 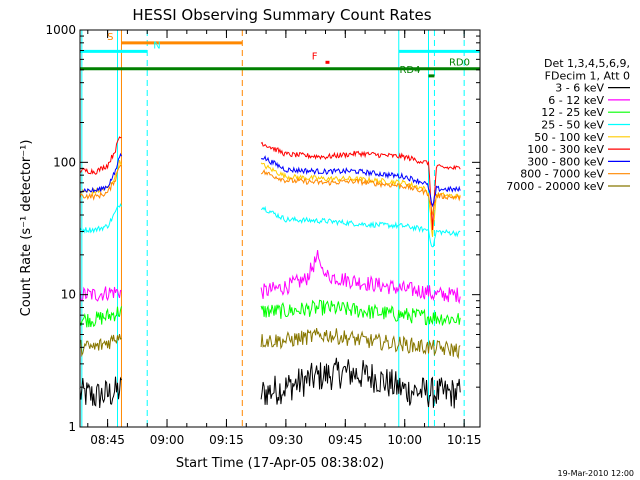 What do you see at coordinates (587, 63) in the screenshot?
I see `legend-title-0: Det 1,3,4,5,6,9,` at bounding box center [587, 63].